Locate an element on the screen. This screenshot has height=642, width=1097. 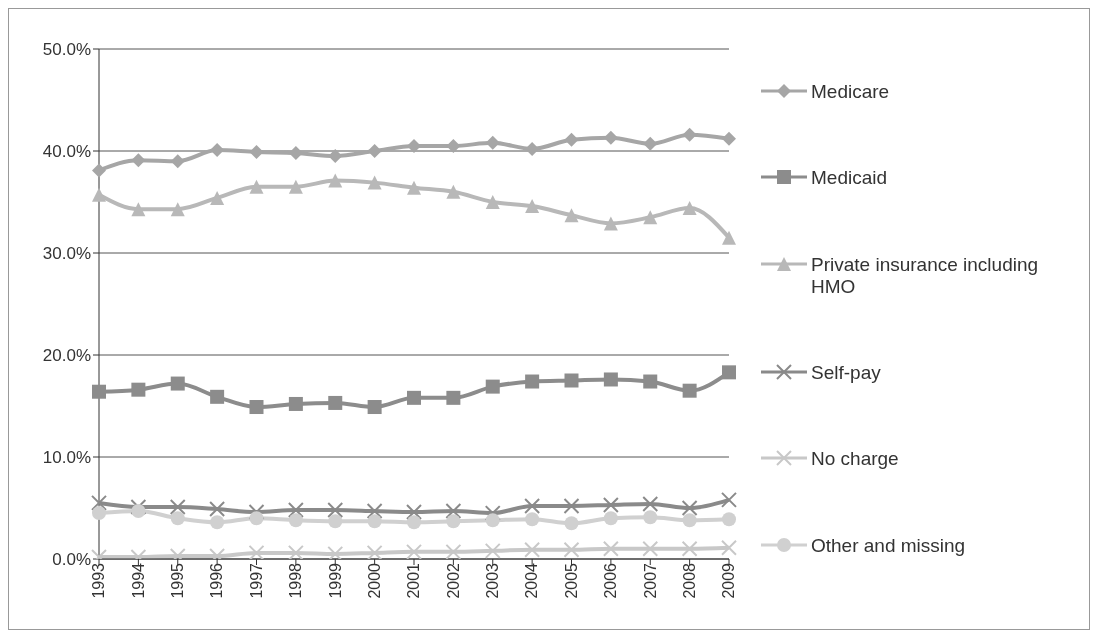
x-tick-label: 2004 is located at coordinates (532, 580).